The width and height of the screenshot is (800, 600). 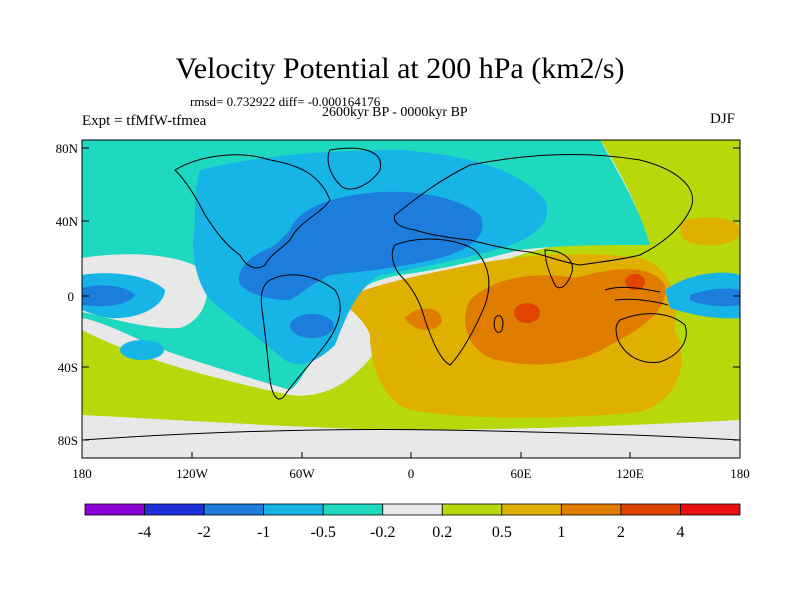 What do you see at coordinates (354, 168) in the screenshot?
I see `greenland-outline` at bounding box center [354, 168].